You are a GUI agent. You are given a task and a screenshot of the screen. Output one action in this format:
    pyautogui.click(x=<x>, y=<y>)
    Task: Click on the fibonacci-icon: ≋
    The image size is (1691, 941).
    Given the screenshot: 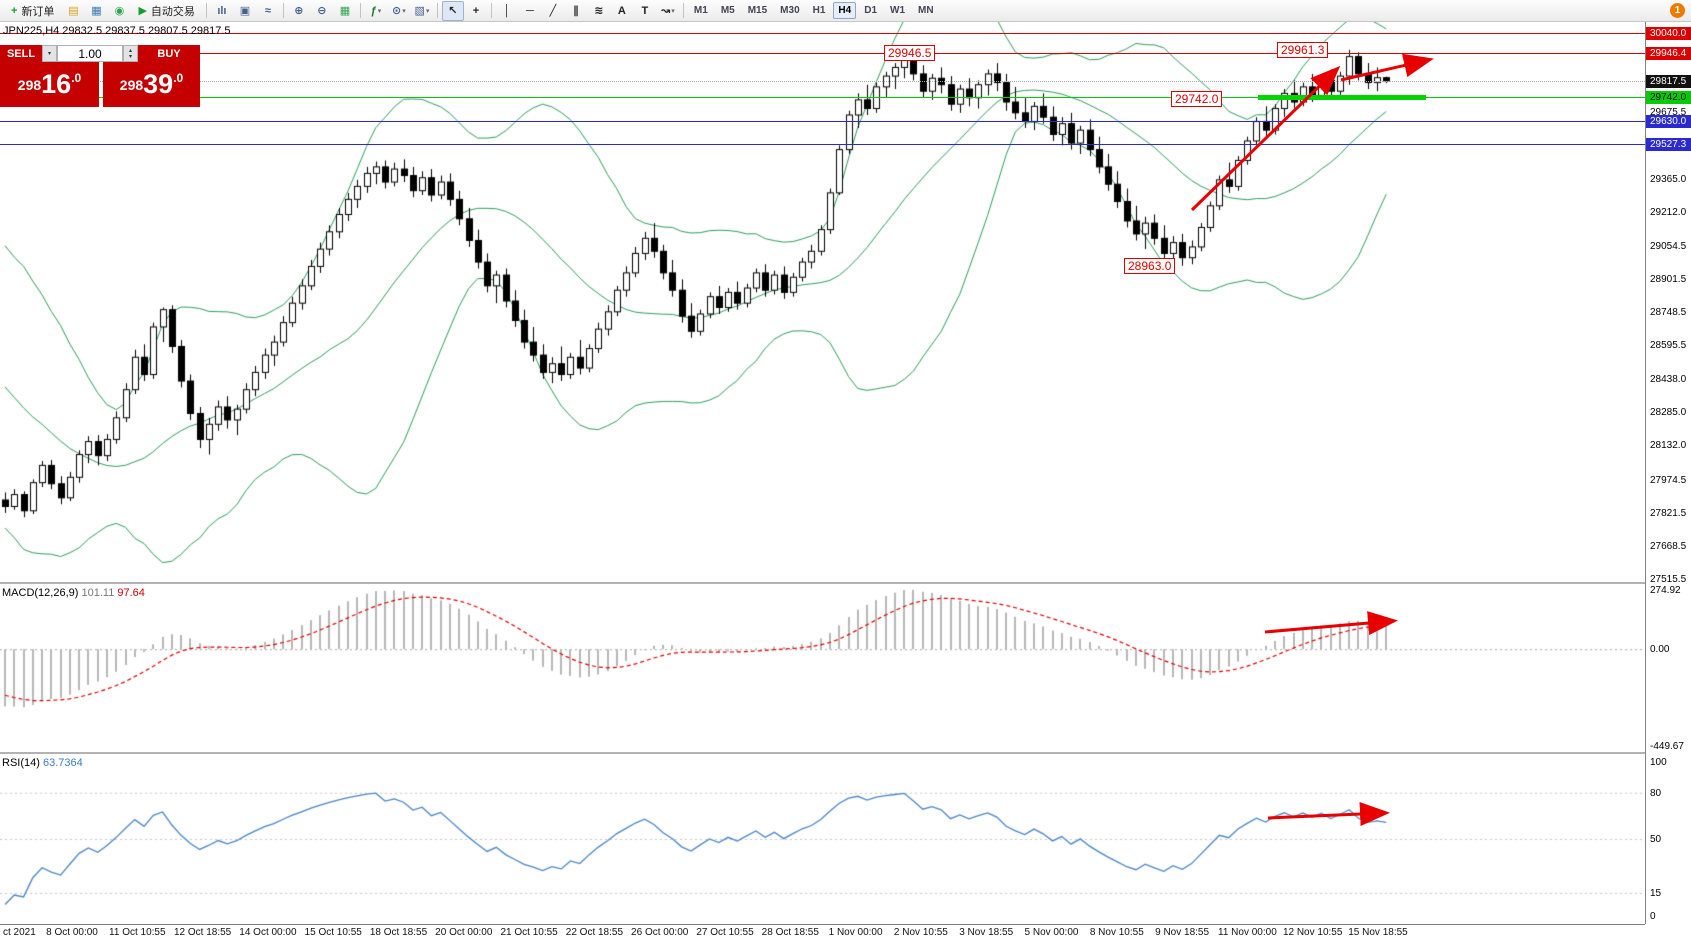 What is the action you would take?
    pyautogui.click(x=599, y=11)
    